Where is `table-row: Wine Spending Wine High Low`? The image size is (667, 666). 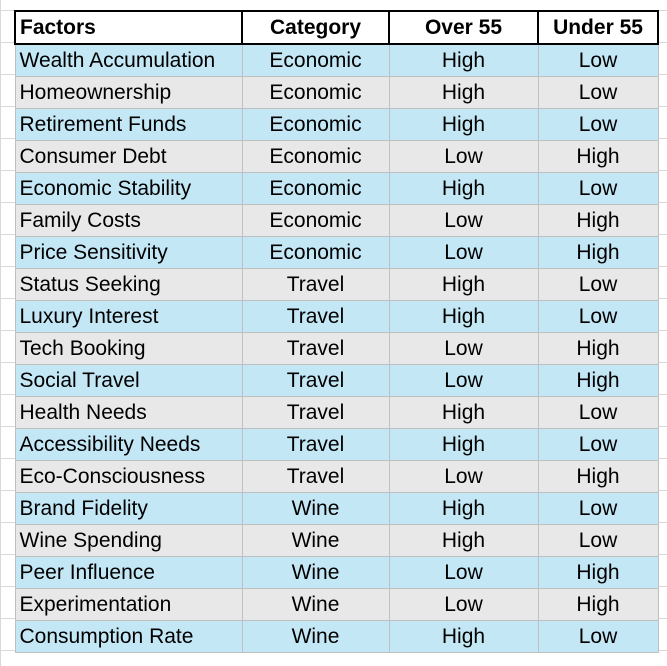
table-row: Wine Spending Wine High Low is located at coordinates (336, 540).